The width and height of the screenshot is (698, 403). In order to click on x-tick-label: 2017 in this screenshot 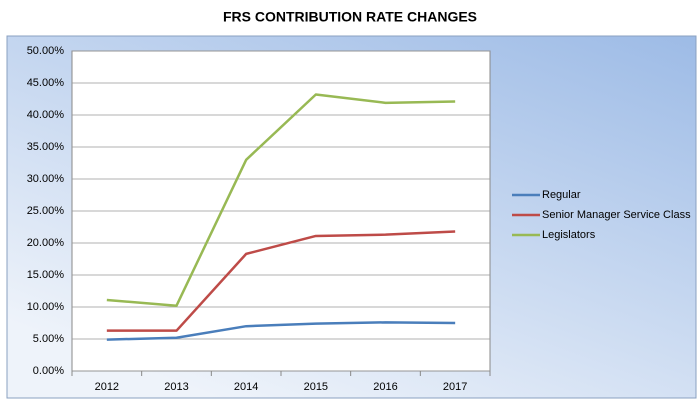, I will do `click(455, 387)`.